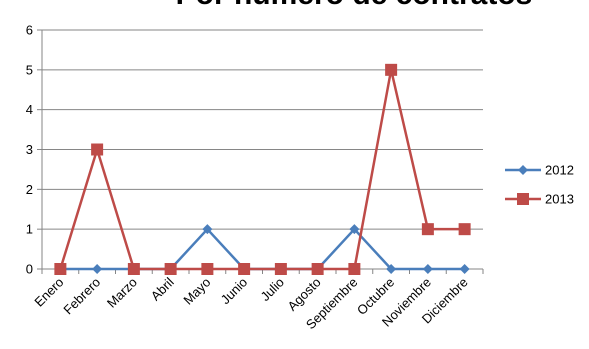 This screenshot has height=349, width=589. What do you see at coordinates (234, 291) in the screenshot?
I see `x-tick-label: Junio` at bounding box center [234, 291].